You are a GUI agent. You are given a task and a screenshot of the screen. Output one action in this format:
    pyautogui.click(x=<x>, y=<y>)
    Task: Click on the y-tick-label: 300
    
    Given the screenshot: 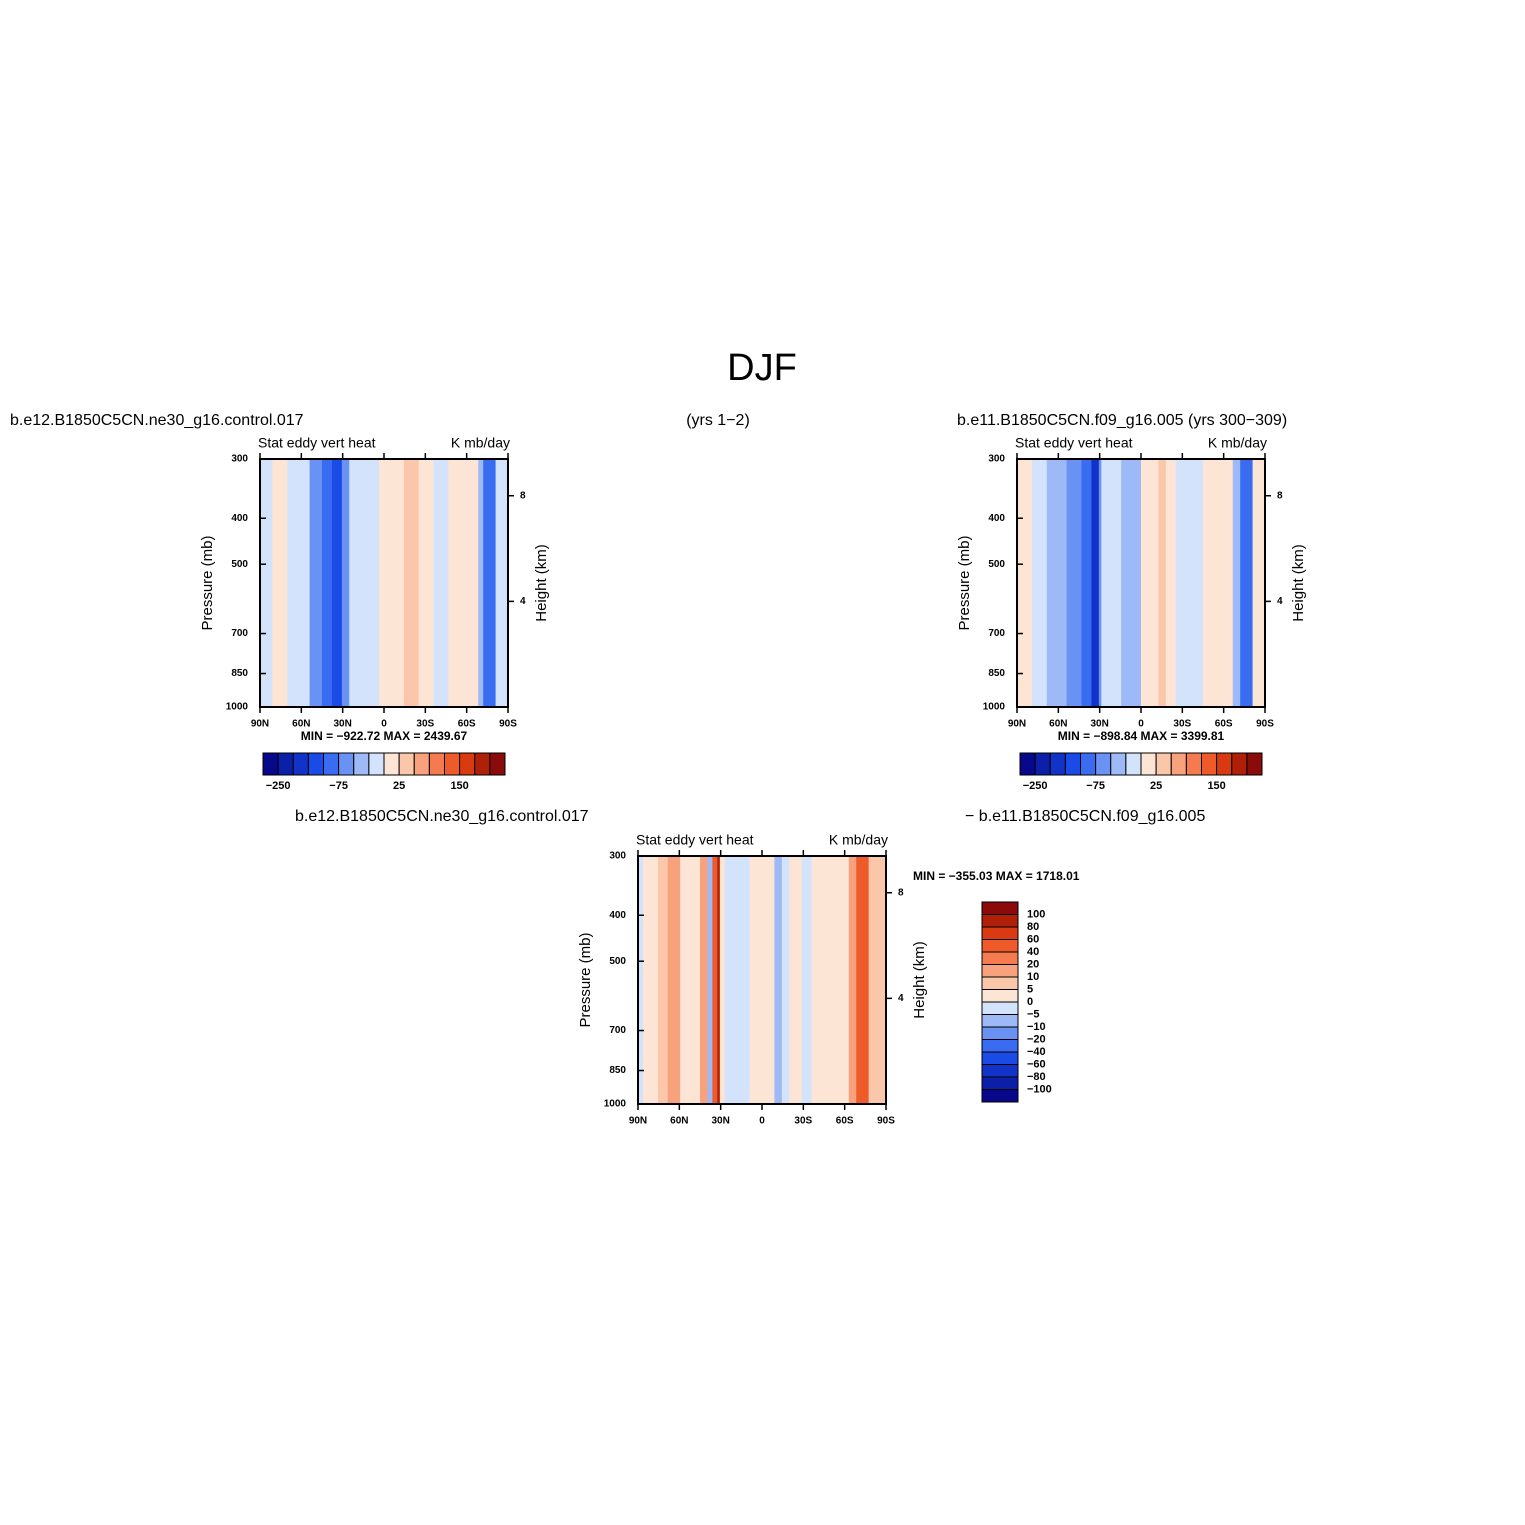 What is the action you would take?
    pyautogui.click(x=996, y=459)
    